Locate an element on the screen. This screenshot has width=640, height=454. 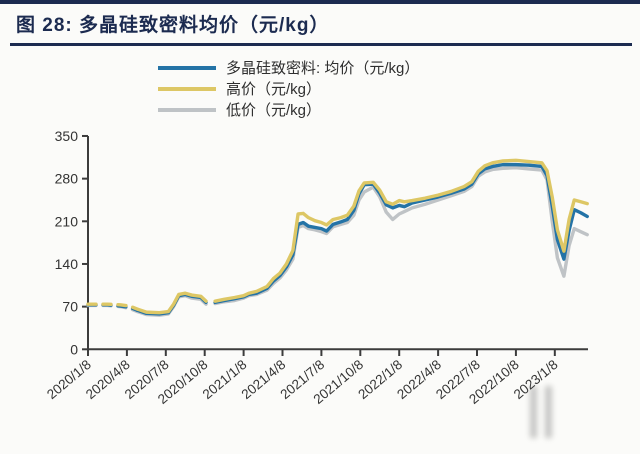
legend-item-avg: 多晶硅致密料: 均价（元/kg） is located at coordinates (288, 67).